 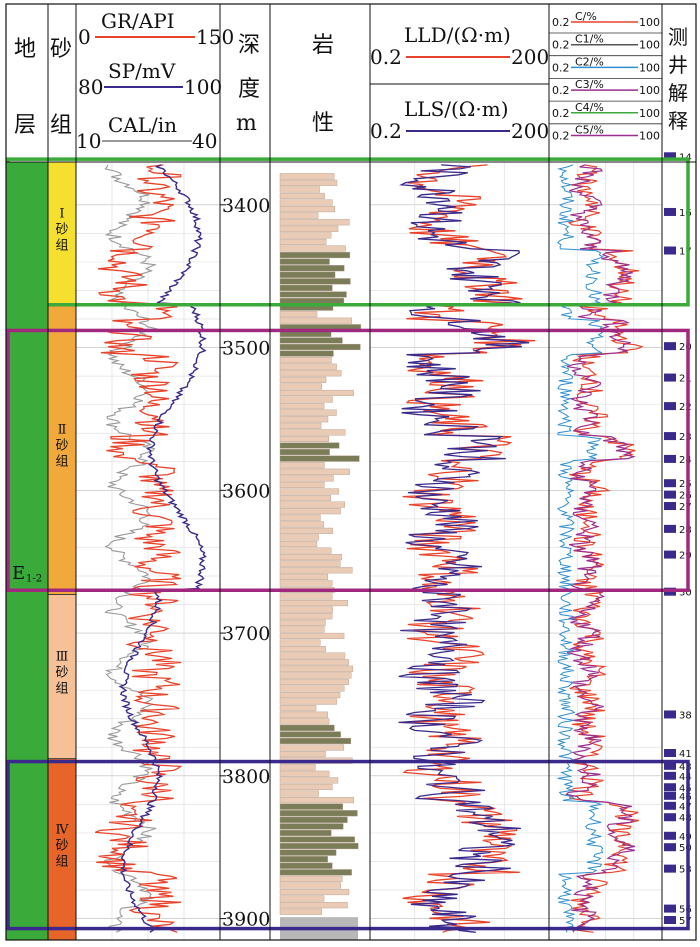 I want to click on conc-title: C2/%, so click(x=589, y=61).